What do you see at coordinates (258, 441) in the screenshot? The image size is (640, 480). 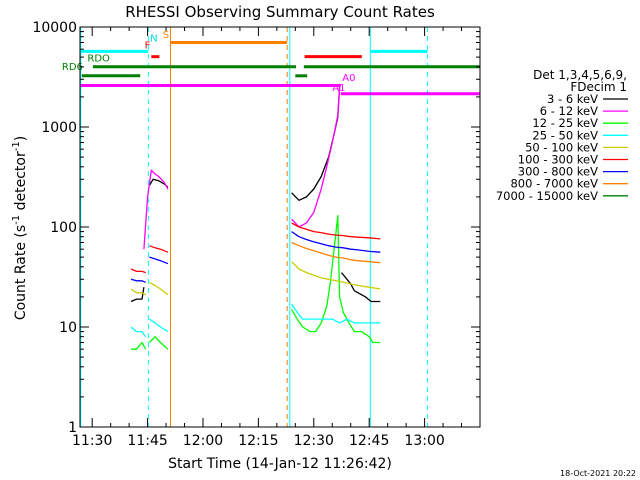 I see `x-tick-label: 12:15` at bounding box center [258, 441].